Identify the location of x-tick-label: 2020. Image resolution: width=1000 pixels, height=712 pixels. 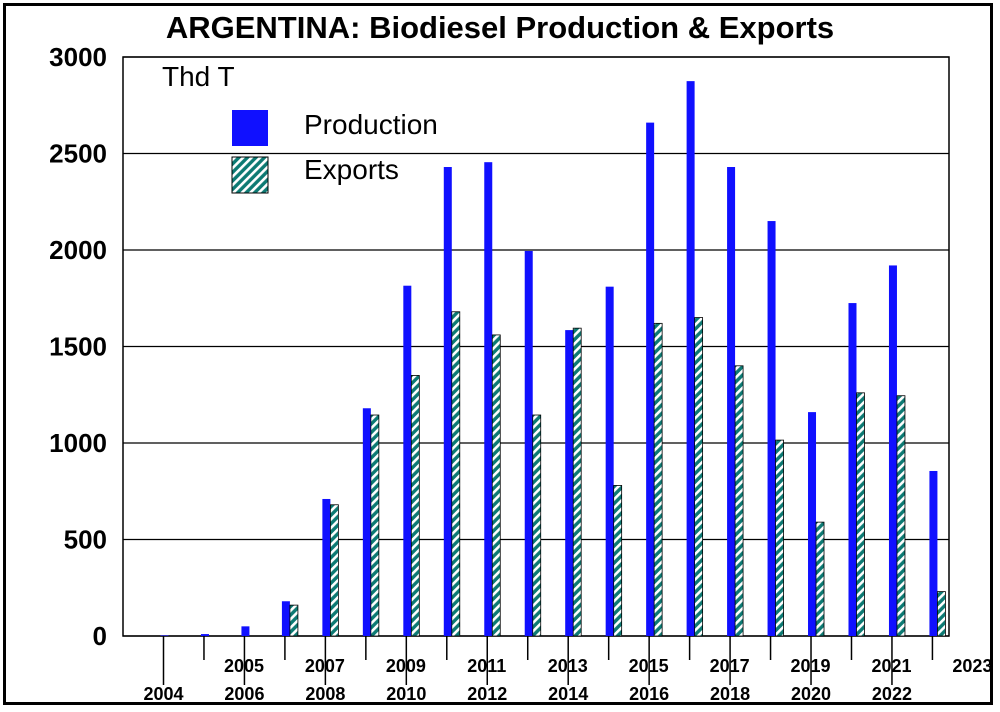
(811, 694).